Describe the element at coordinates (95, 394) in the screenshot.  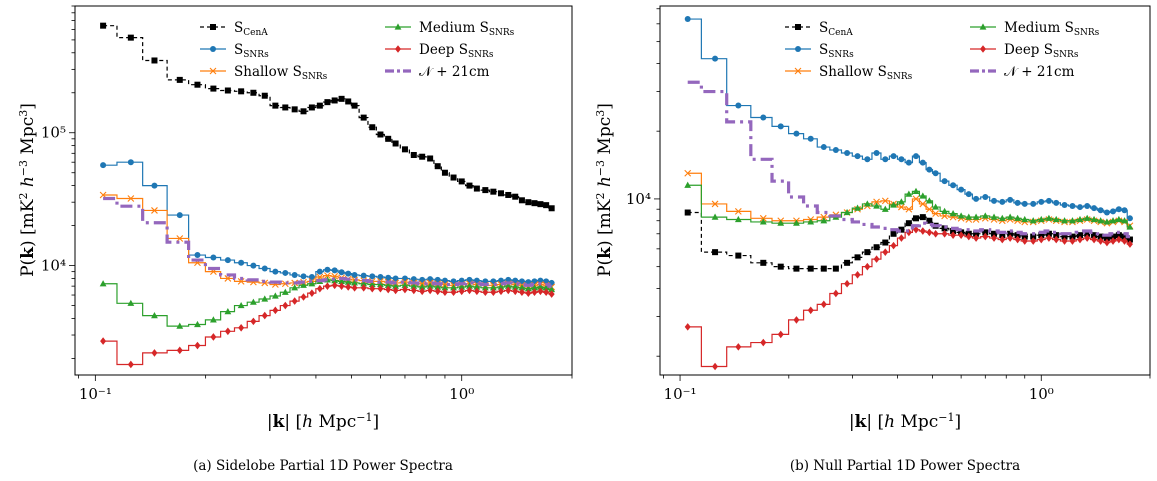
I see `x-tick-label: 10⁻¹` at that location.